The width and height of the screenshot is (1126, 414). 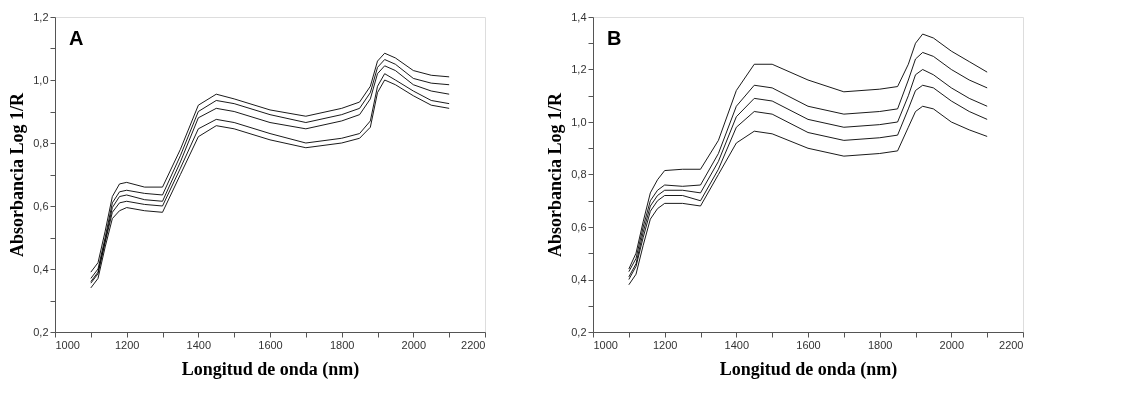 What do you see at coordinates (76, 38) in the screenshot?
I see `annotation: A` at bounding box center [76, 38].